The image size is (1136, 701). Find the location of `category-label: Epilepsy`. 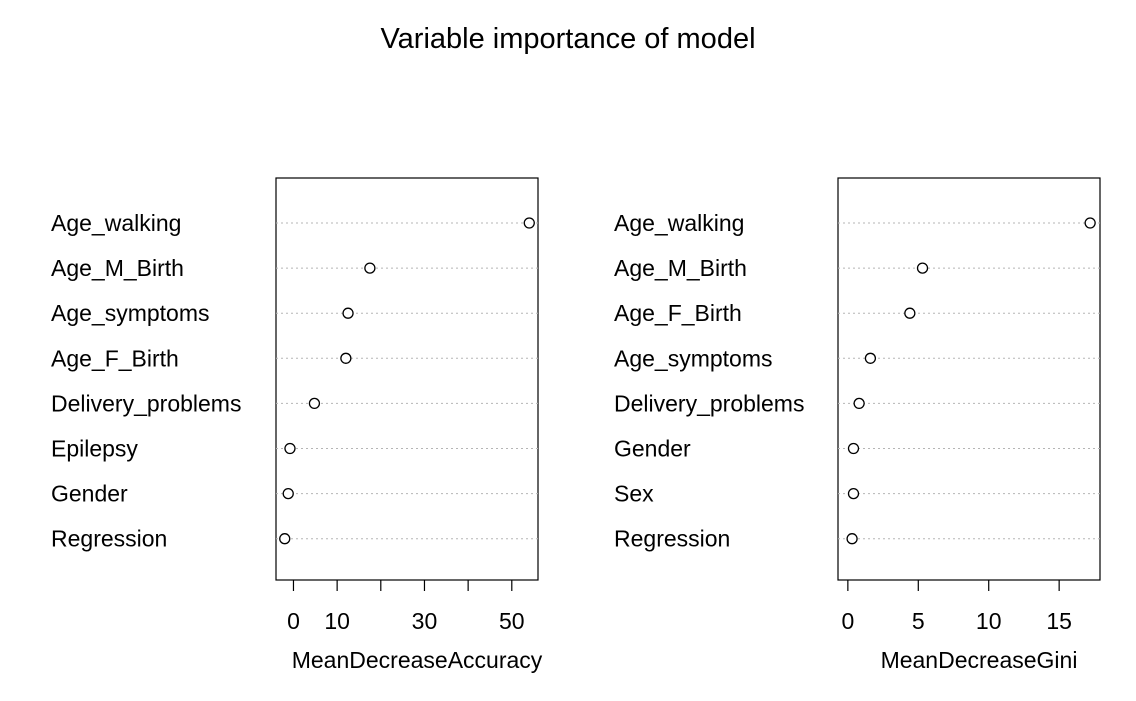

category-label: Epilepsy is located at coordinates (94, 449).